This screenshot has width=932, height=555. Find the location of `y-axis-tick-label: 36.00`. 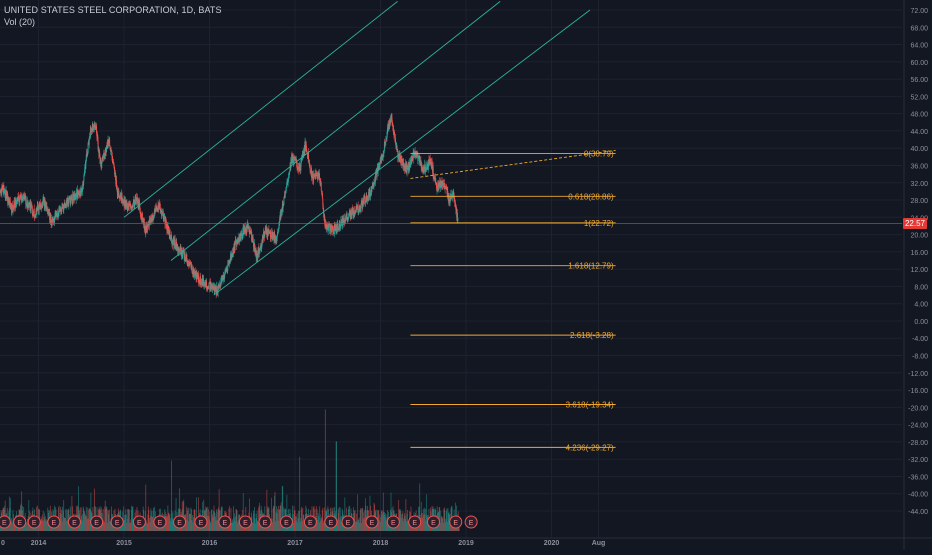

y-axis-tick-label: 36.00 is located at coordinates (919, 166).